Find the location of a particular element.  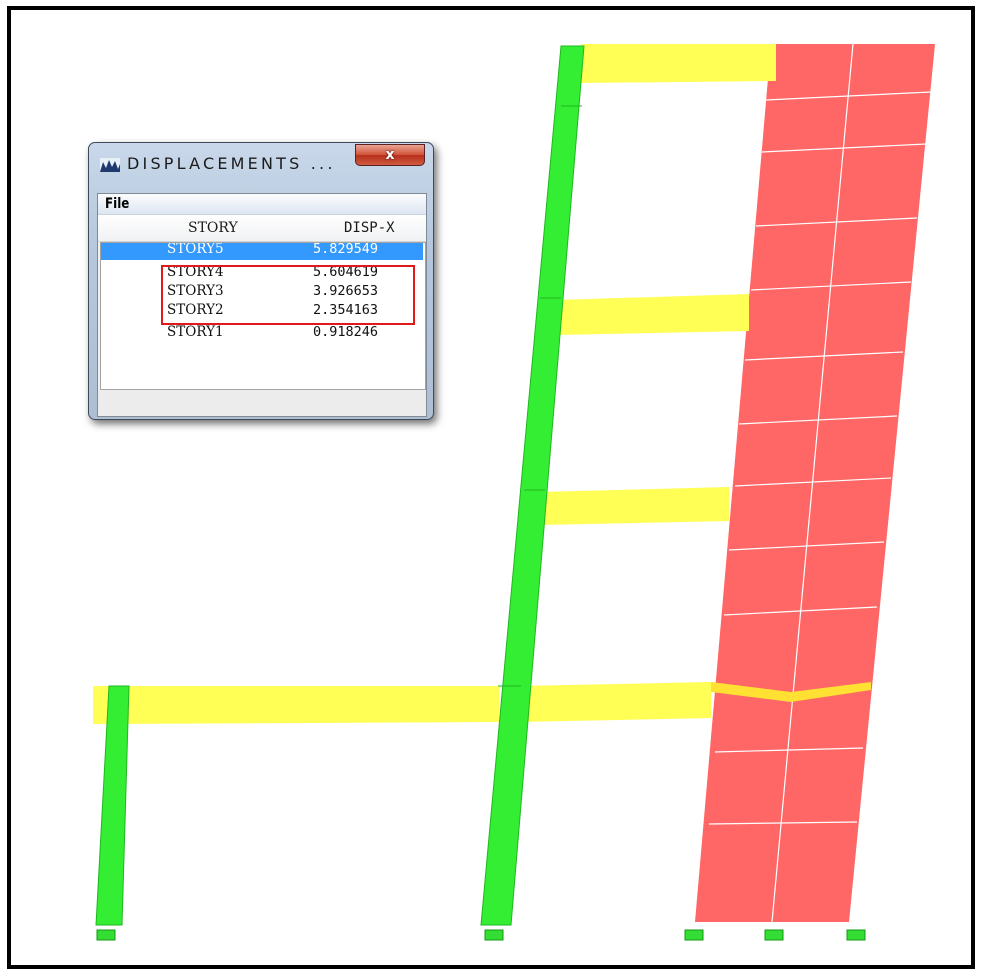

beam-story2-left is located at coordinates (296, 705).